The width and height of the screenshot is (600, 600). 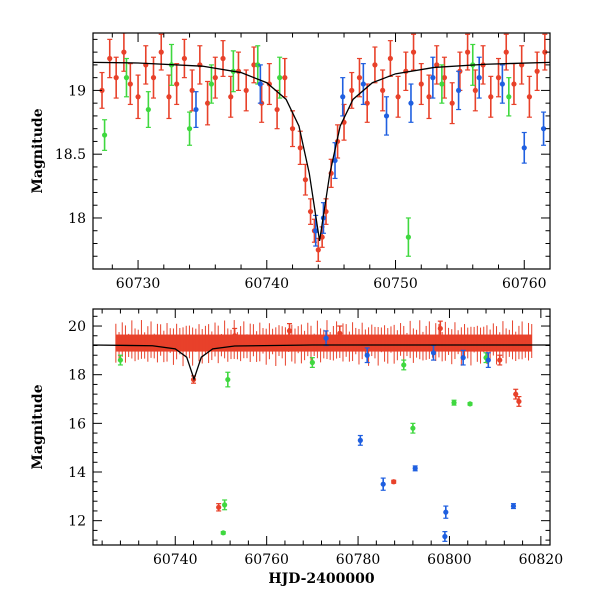 What do you see at coordinates (77, 91) in the screenshot?
I see `top-panel-y-tick-label: 19` at bounding box center [77, 91].